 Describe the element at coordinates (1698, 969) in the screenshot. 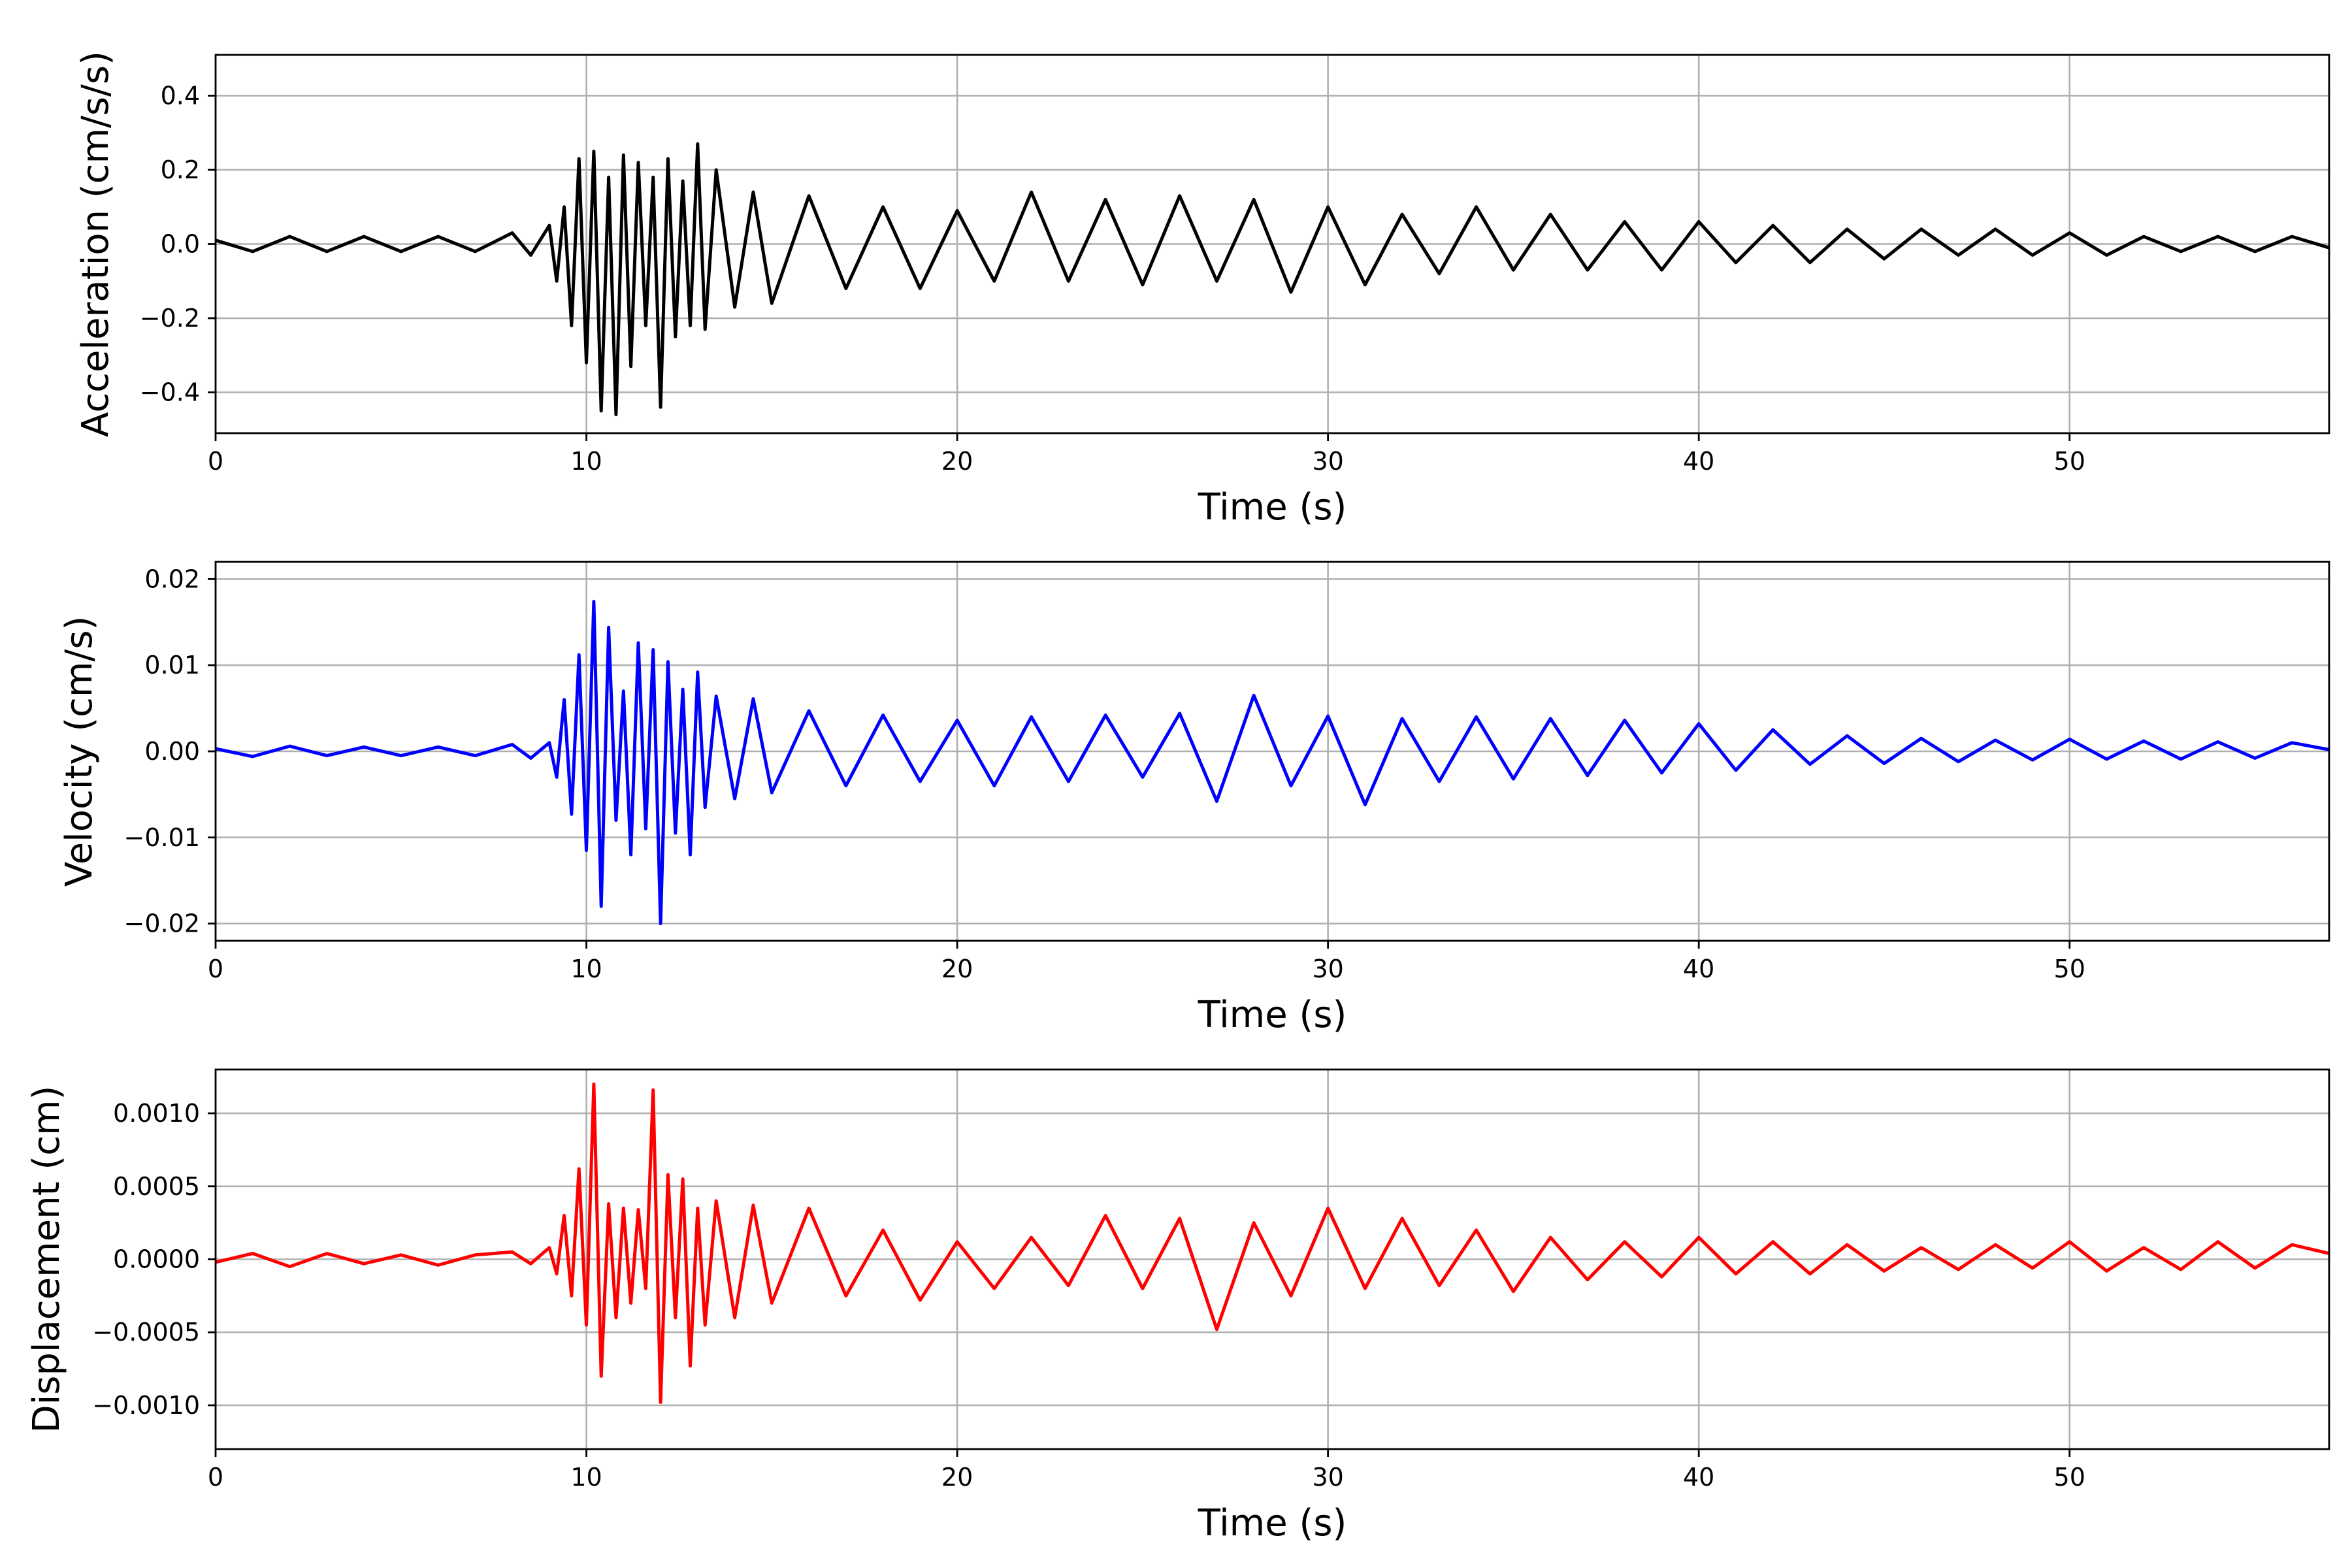

I see `velocity-x-tick-label: 40` at that location.